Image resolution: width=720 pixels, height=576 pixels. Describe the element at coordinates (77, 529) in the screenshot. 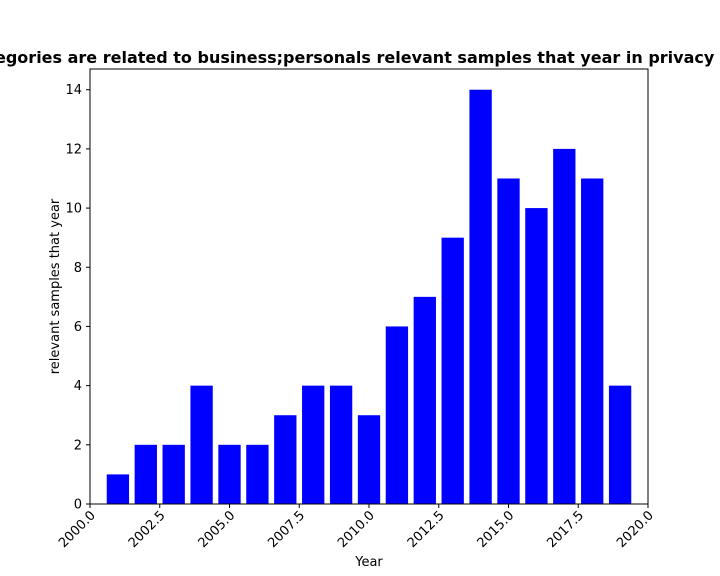

I see `x-tick-label: 2000.0` at that location.